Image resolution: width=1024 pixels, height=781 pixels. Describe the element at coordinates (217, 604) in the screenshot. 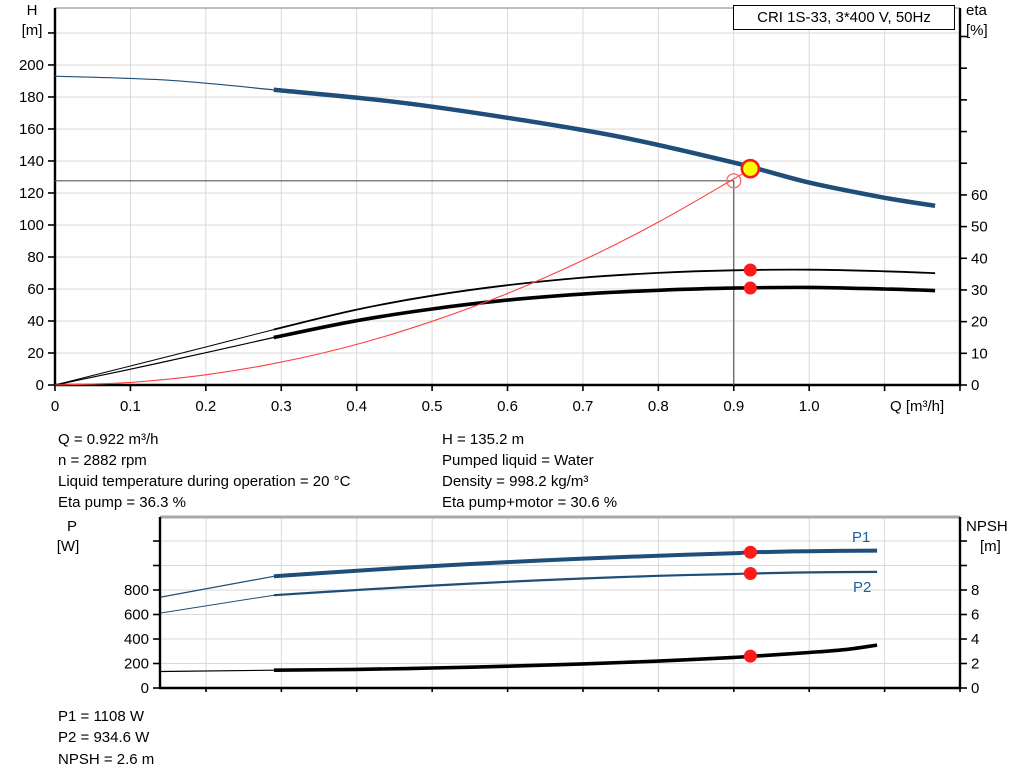

I see `p2-curve-thin` at that location.